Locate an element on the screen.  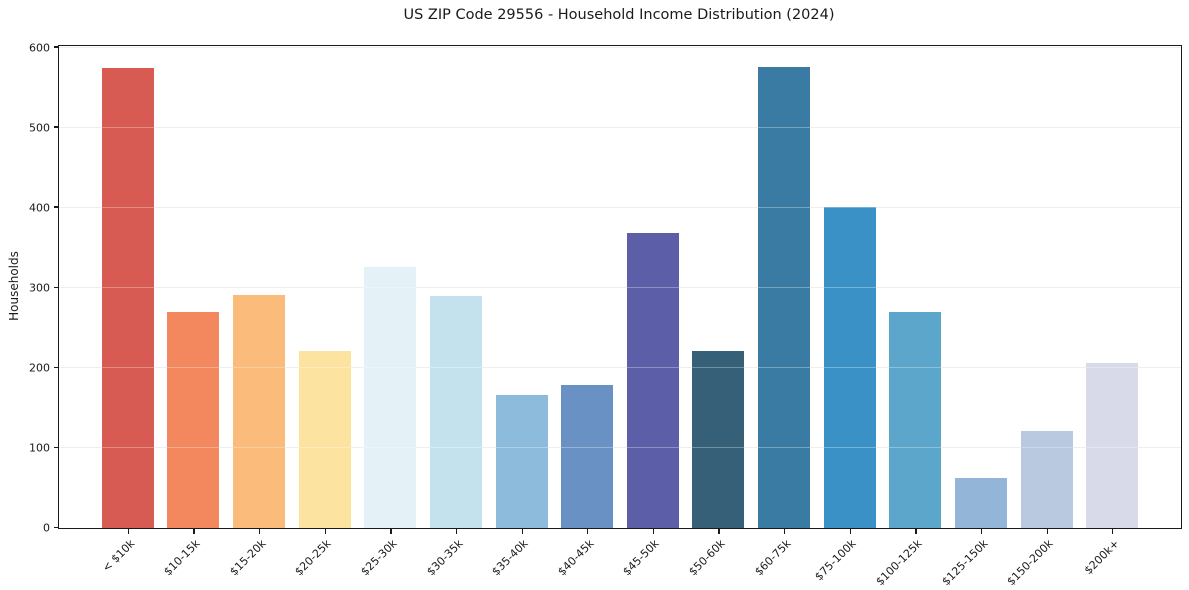
bar-$200k+ is located at coordinates (1112, 445).